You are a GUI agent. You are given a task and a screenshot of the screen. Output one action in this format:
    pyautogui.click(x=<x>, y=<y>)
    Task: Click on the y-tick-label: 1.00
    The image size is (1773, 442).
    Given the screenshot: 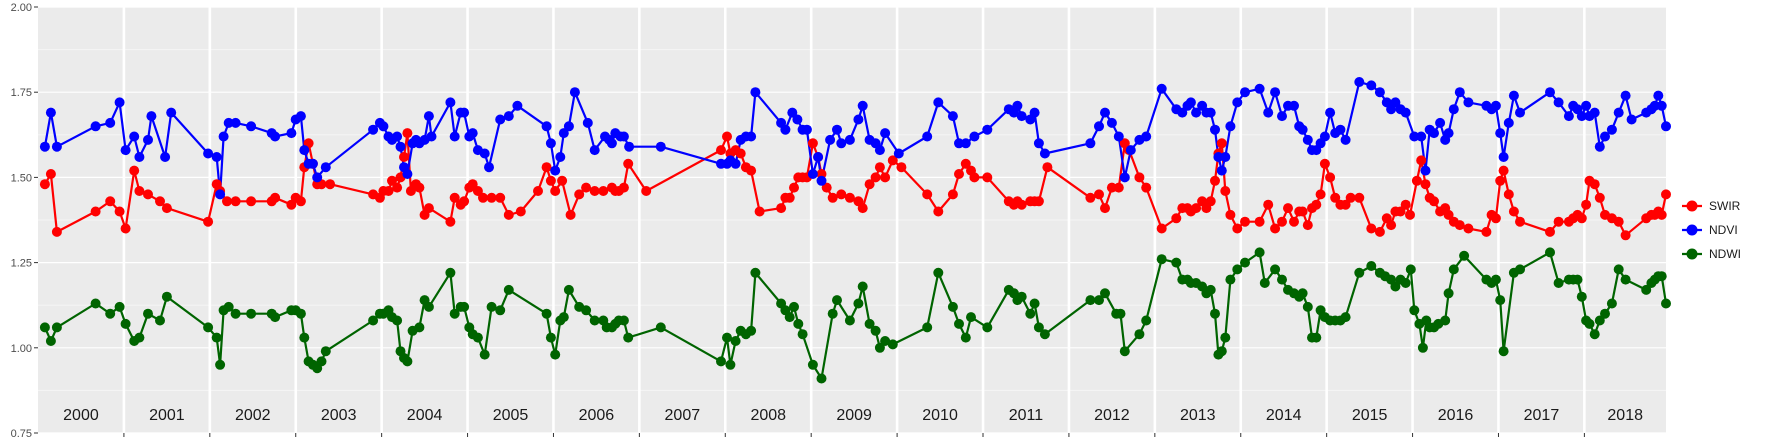 What is the action you would take?
    pyautogui.click(x=21, y=349)
    